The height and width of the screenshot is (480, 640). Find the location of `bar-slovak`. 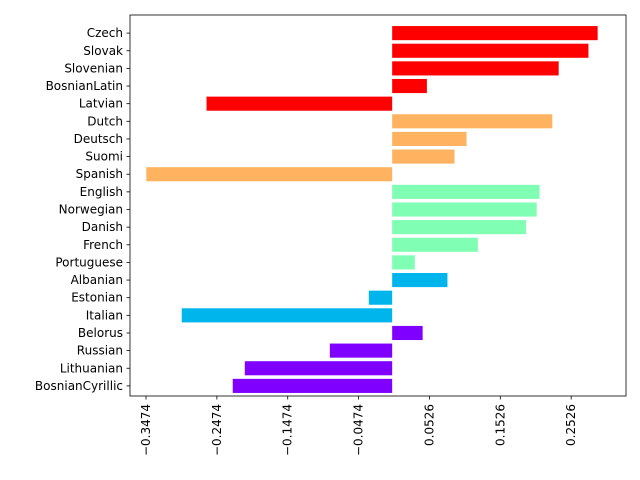

bar-slovak is located at coordinates (490, 50).